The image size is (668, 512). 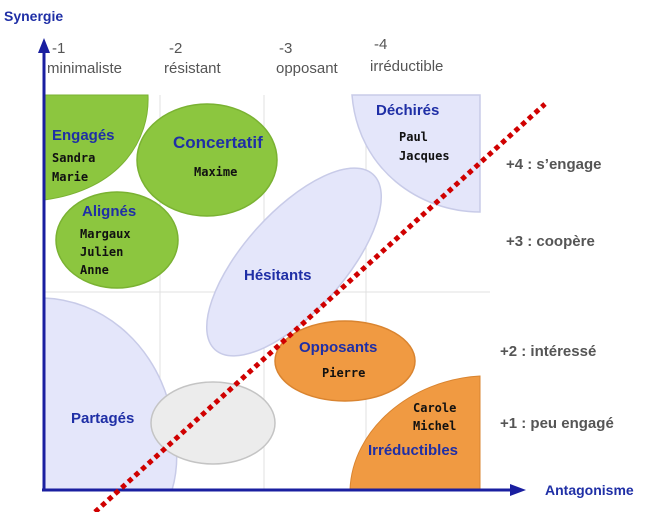 What do you see at coordinates (424, 156) in the screenshot?
I see `dechires-member: Jacques` at bounding box center [424, 156].